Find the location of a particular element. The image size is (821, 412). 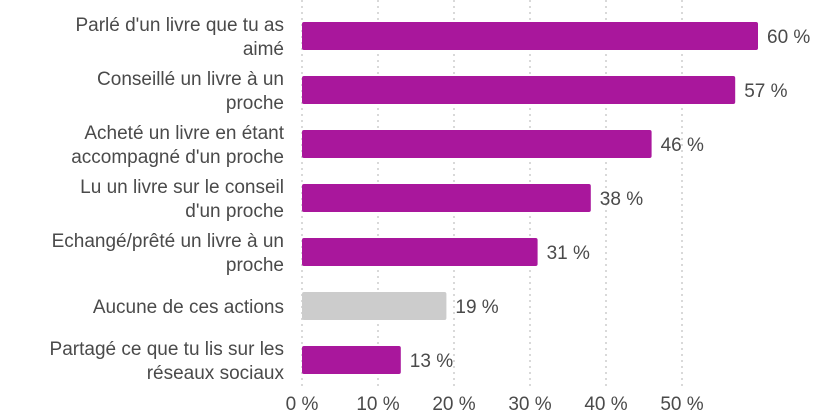

value-label-0: 60 % is located at coordinates (788, 37).